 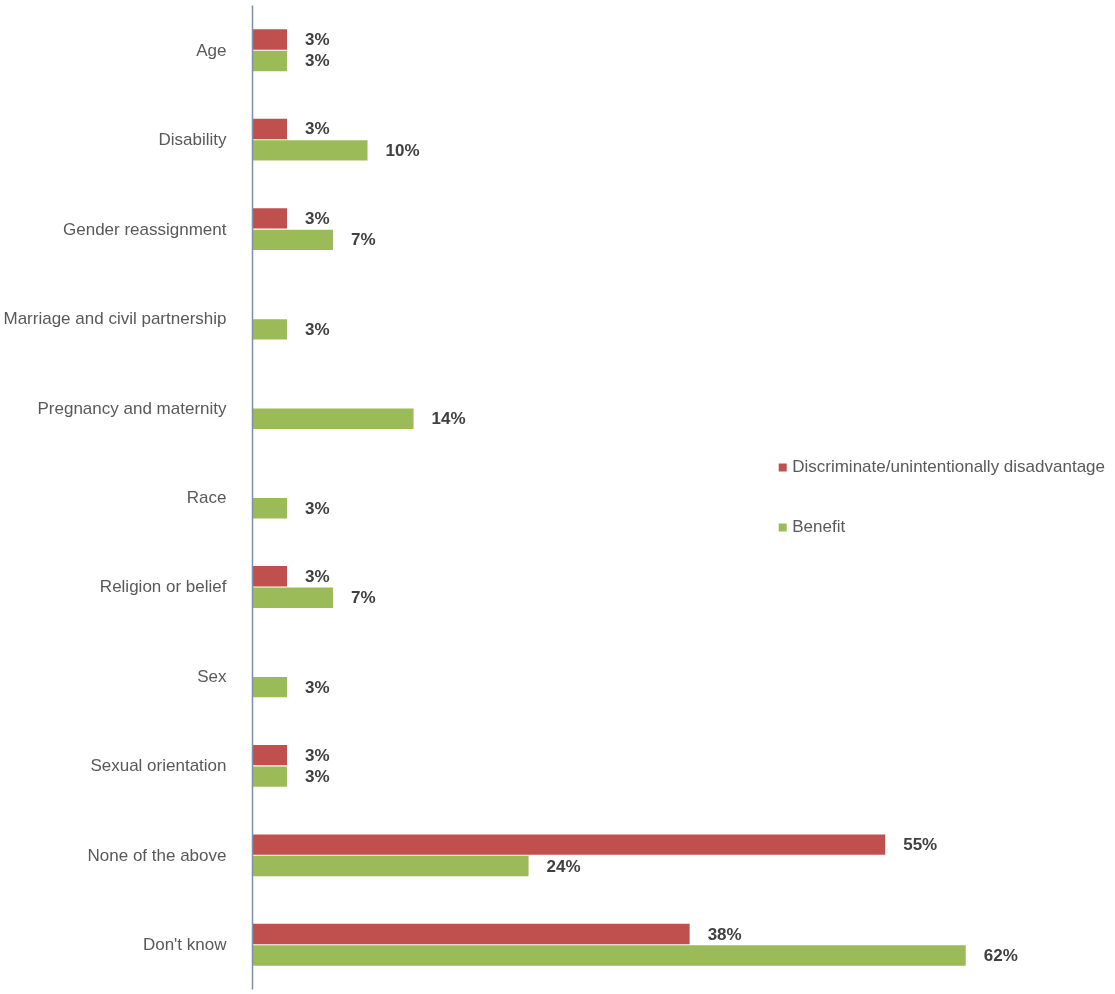 I want to click on y-tick-label: Sexual orientation, so click(x=158, y=766).